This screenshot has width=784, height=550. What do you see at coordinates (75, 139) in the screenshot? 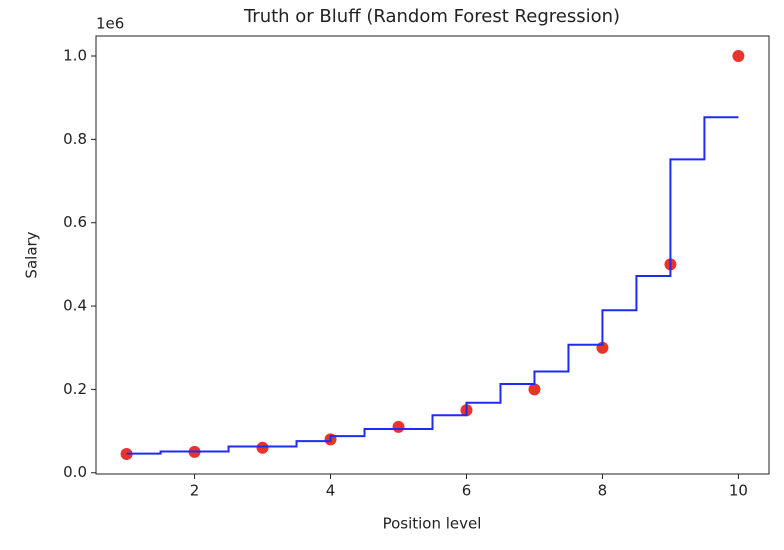
I see `y-tick-label: 0.8` at bounding box center [75, 139].